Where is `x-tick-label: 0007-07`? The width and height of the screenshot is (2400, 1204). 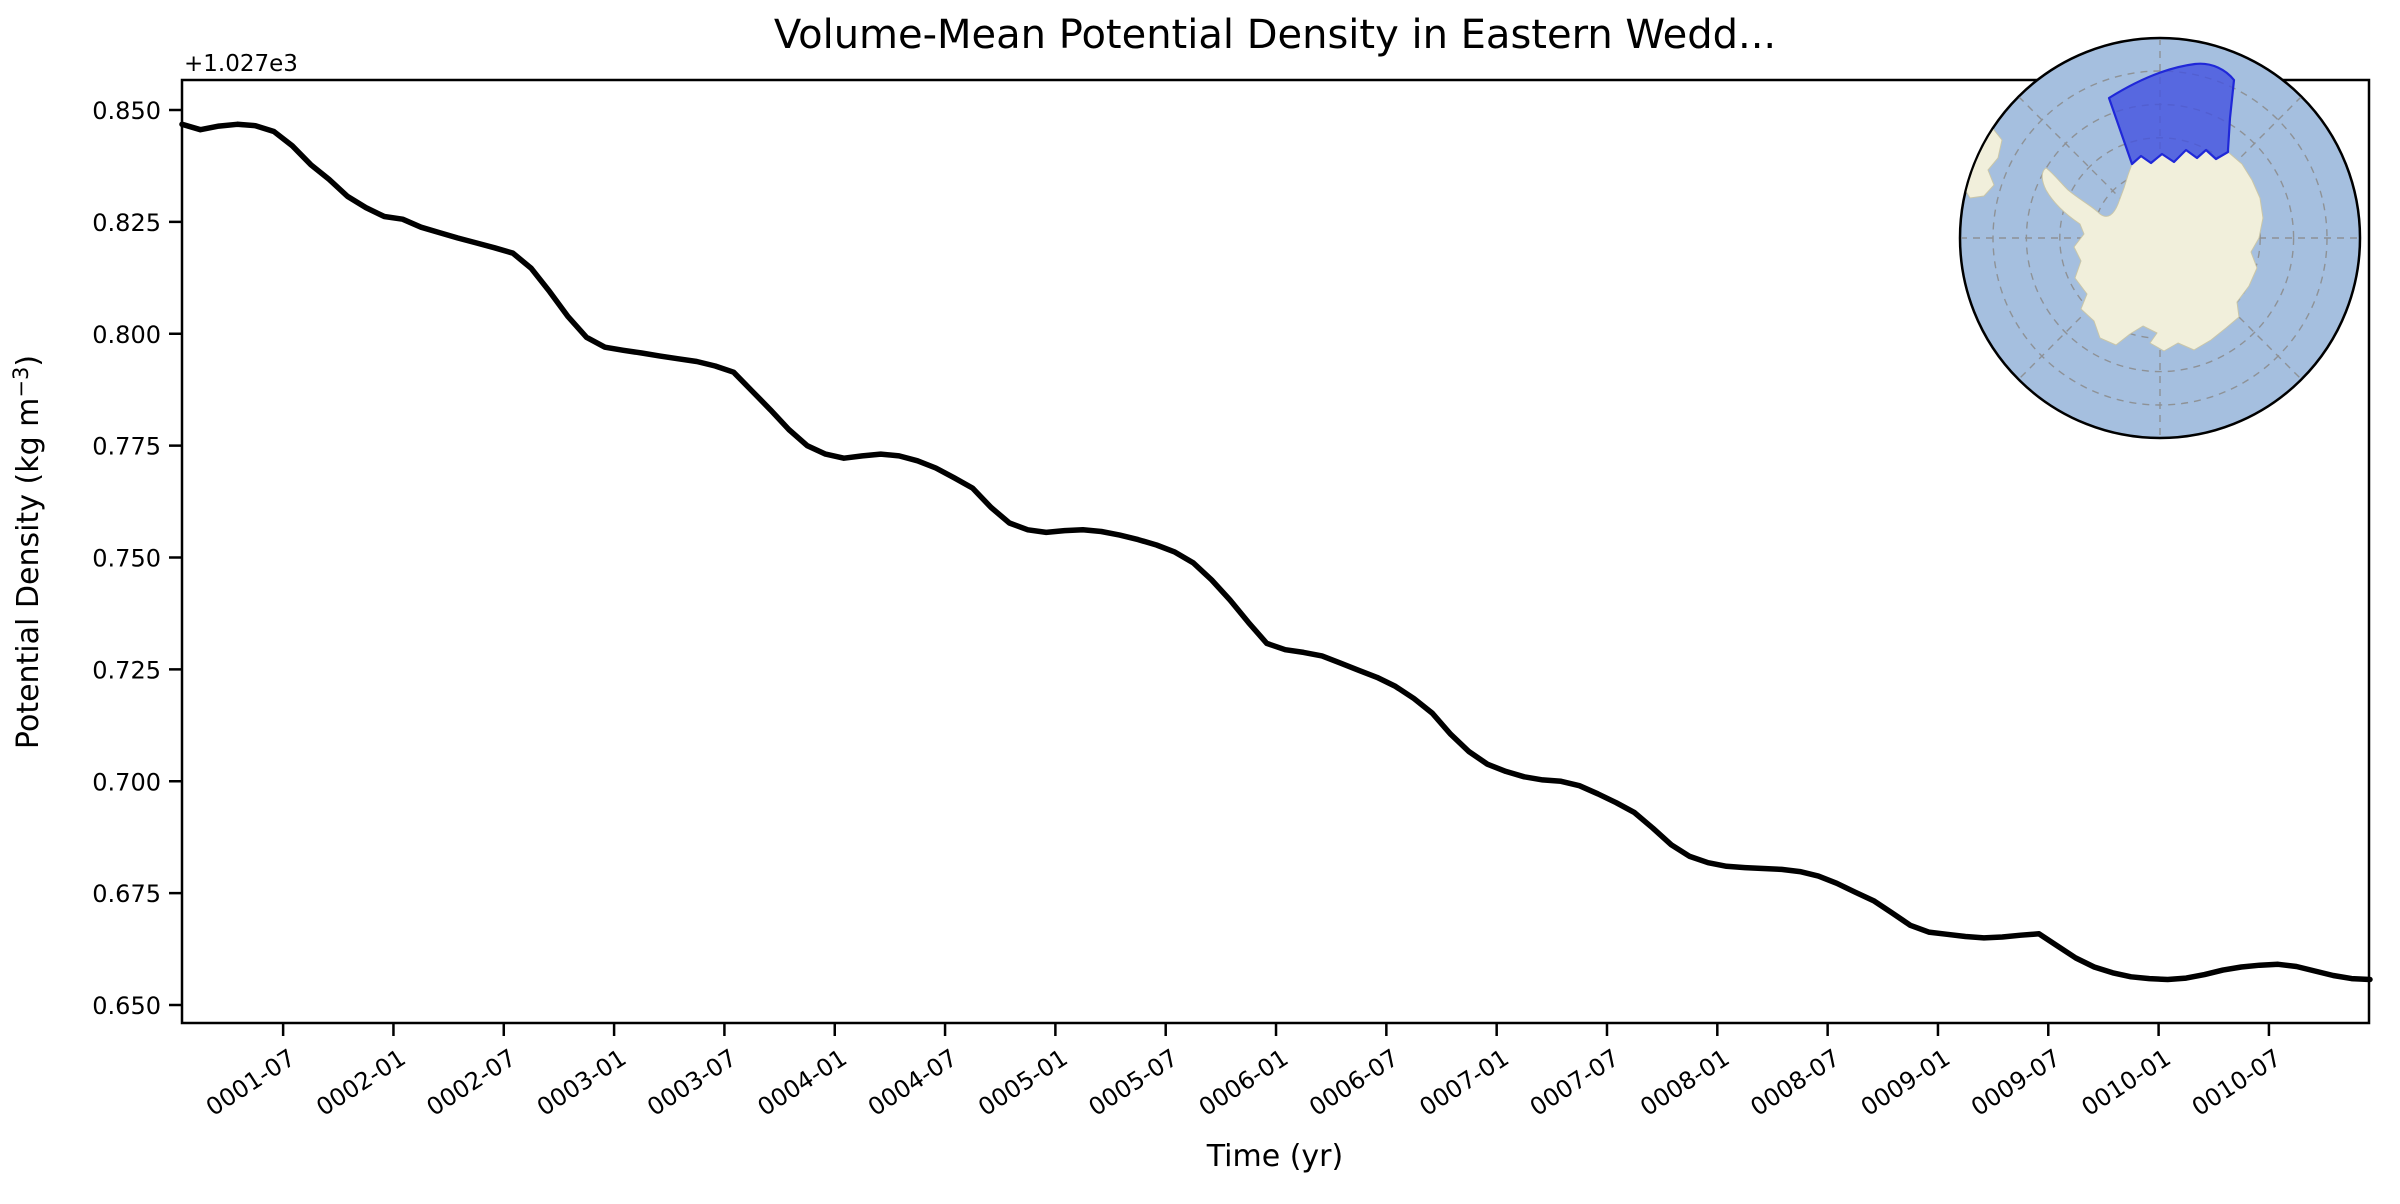 x-tick-label: 0007-07 is located at coordinates (1574, 1083).